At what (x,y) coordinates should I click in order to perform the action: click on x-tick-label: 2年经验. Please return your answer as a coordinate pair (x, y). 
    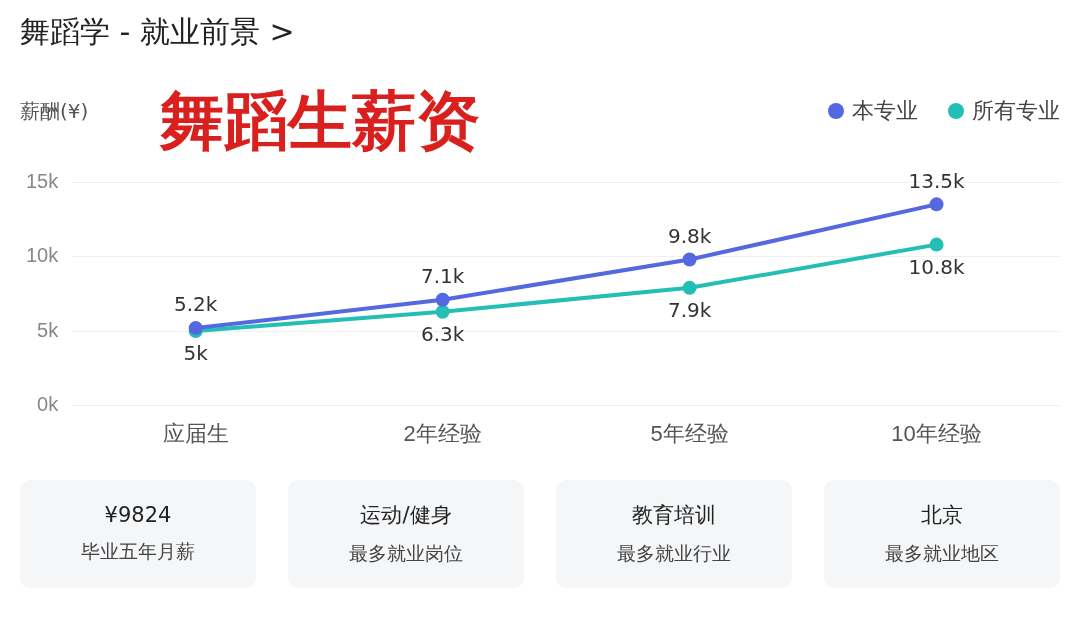
    Looking at the image, I should click on (442, 433).